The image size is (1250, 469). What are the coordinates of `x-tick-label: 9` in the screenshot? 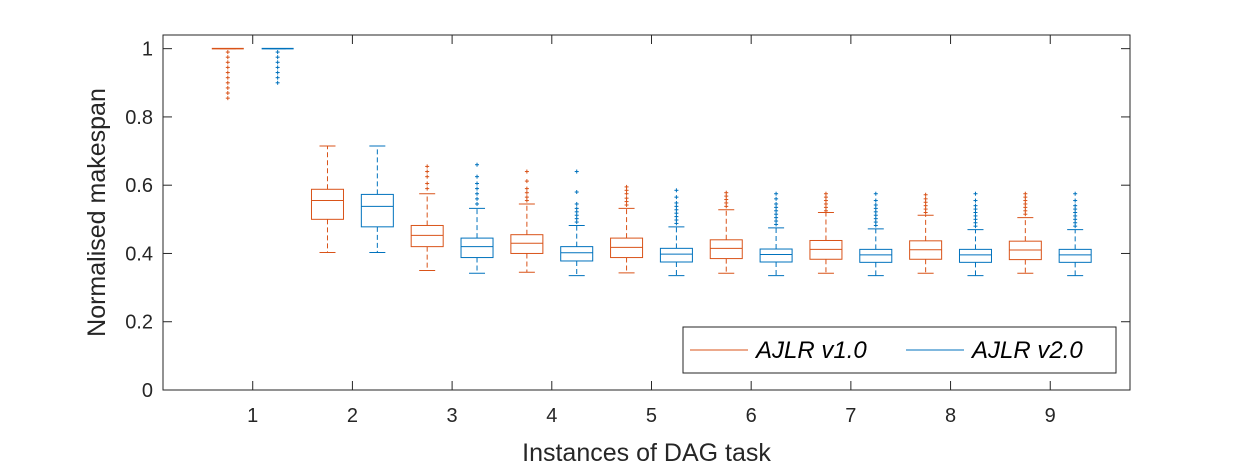 It's located at (1050, 416).